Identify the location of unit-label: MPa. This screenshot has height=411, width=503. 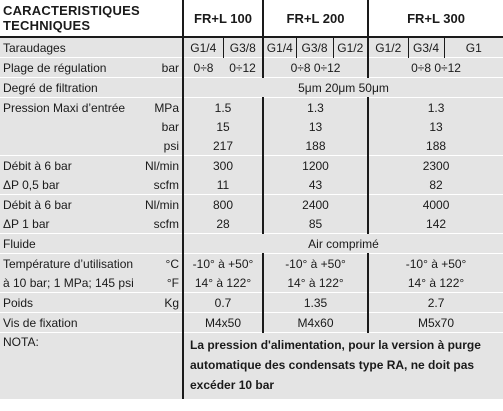
(166, 107).